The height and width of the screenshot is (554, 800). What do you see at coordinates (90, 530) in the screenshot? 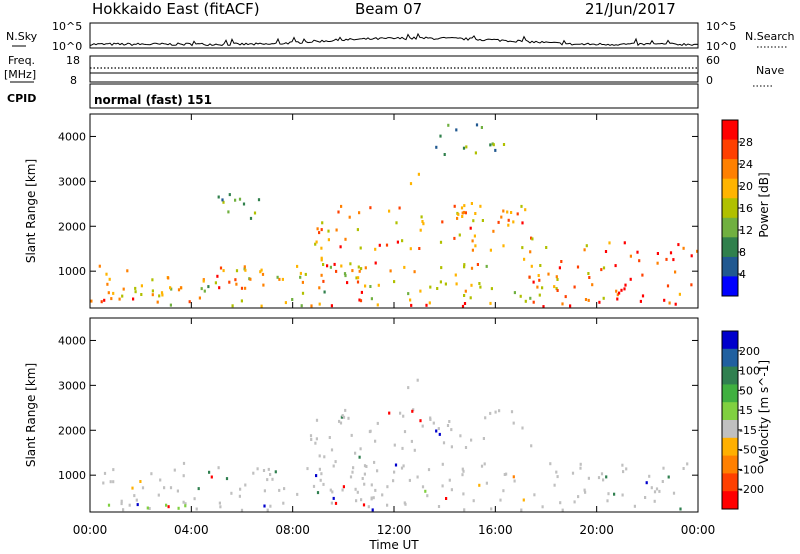
I see `x-tick-label-0: 00:00` at bounding box center [90, 530].